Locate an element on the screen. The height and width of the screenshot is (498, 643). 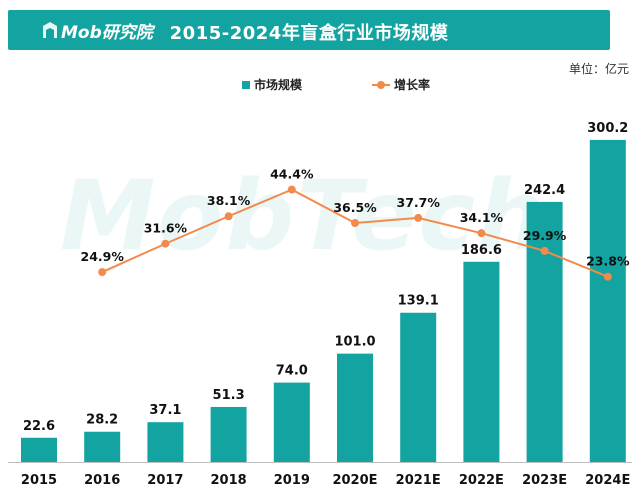
bar-value-label: 242.4 is located at coordinates (544, 190).